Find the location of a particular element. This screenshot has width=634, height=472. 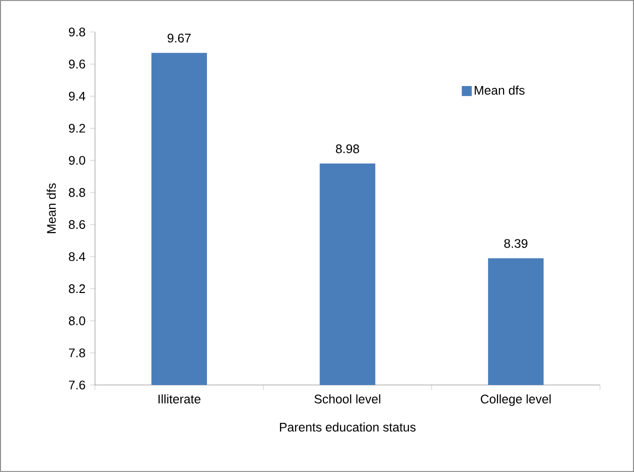

y-axis-title: Mean dfs is located at coordinates (51, 208).